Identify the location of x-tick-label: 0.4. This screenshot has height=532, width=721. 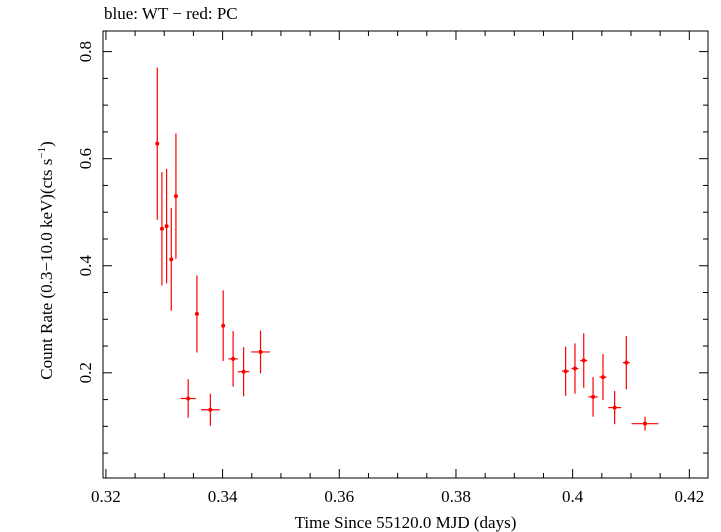
(573, 496).